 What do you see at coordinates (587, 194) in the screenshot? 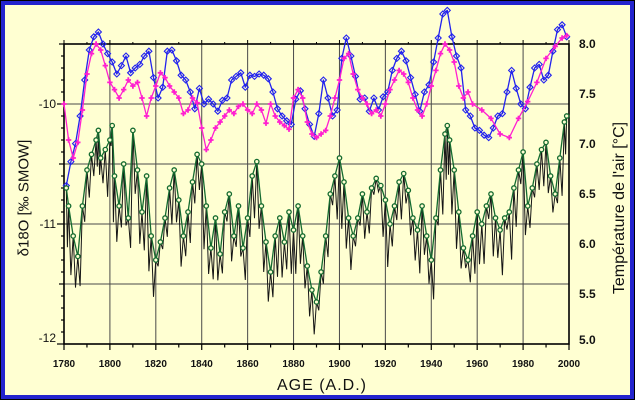
I see `right-tick-label: 6.5` at bounding box center [587, 194].